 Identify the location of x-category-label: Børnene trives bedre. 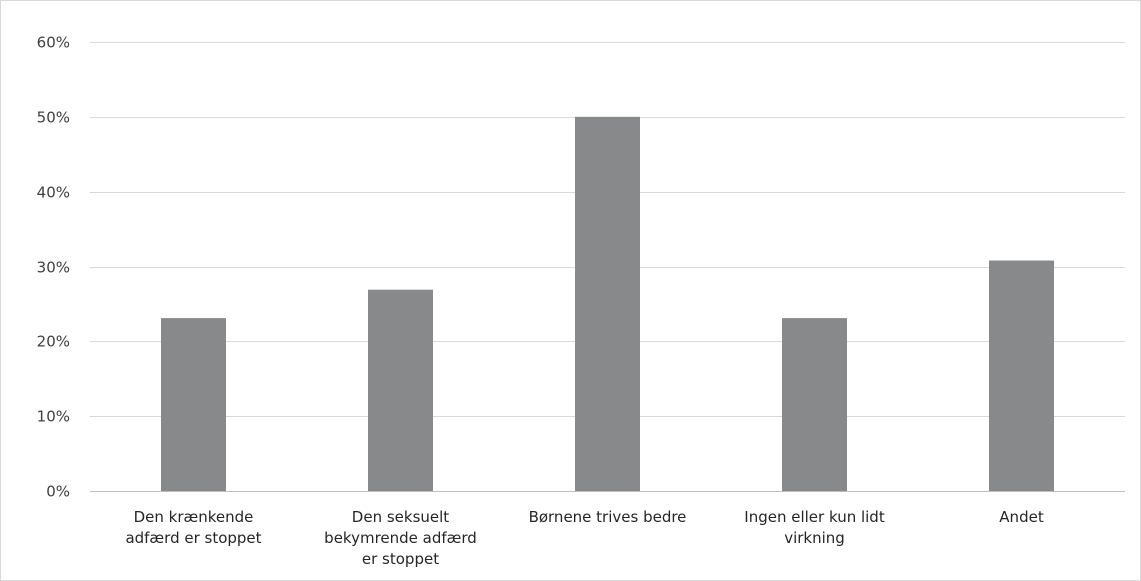
(608, 517).